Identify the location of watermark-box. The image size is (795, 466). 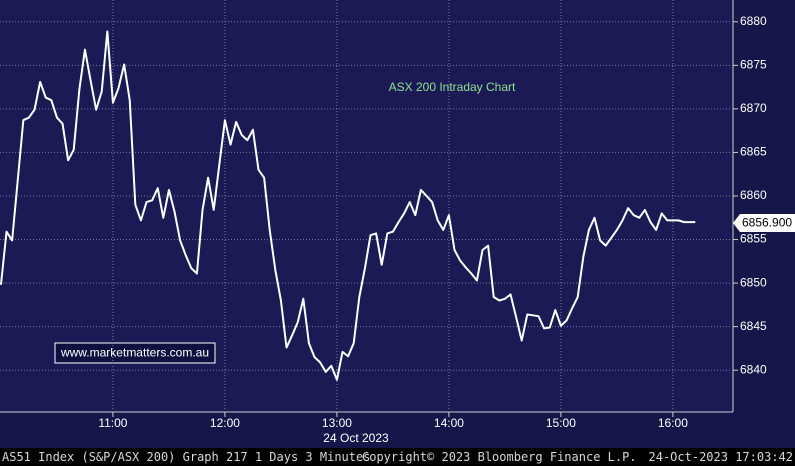
(135, 353).